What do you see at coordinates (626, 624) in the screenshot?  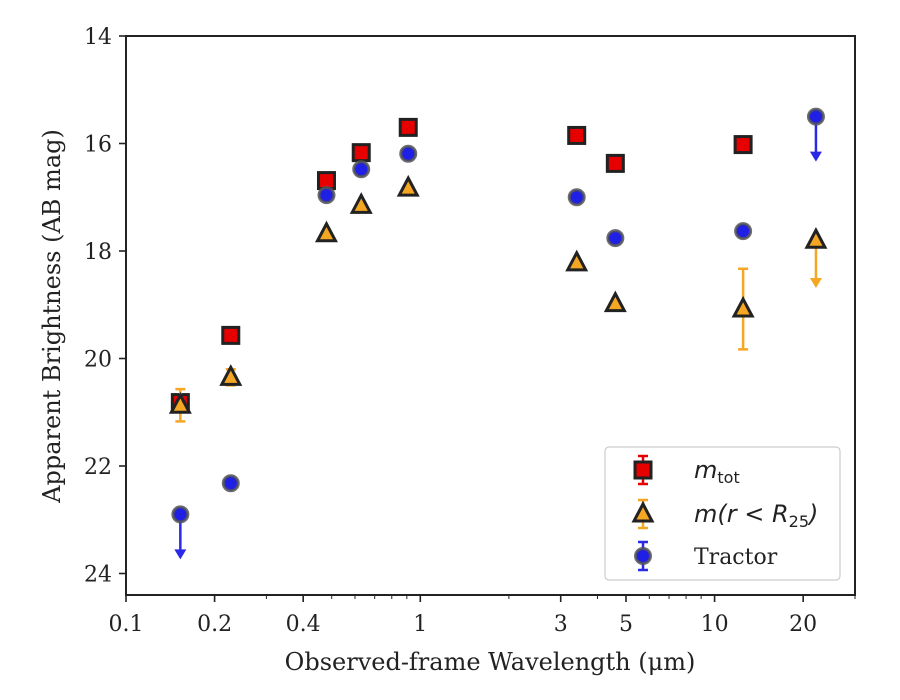 I see `x-tick-label: 5` at bounding box center [626, 624].